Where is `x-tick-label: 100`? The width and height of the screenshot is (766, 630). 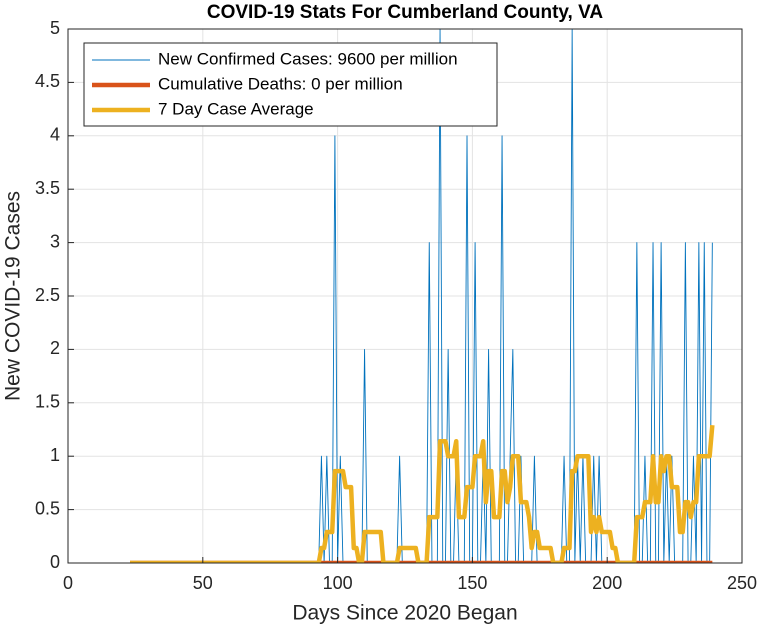 x-tick-label: 100 is located at coordinates (338, 583).